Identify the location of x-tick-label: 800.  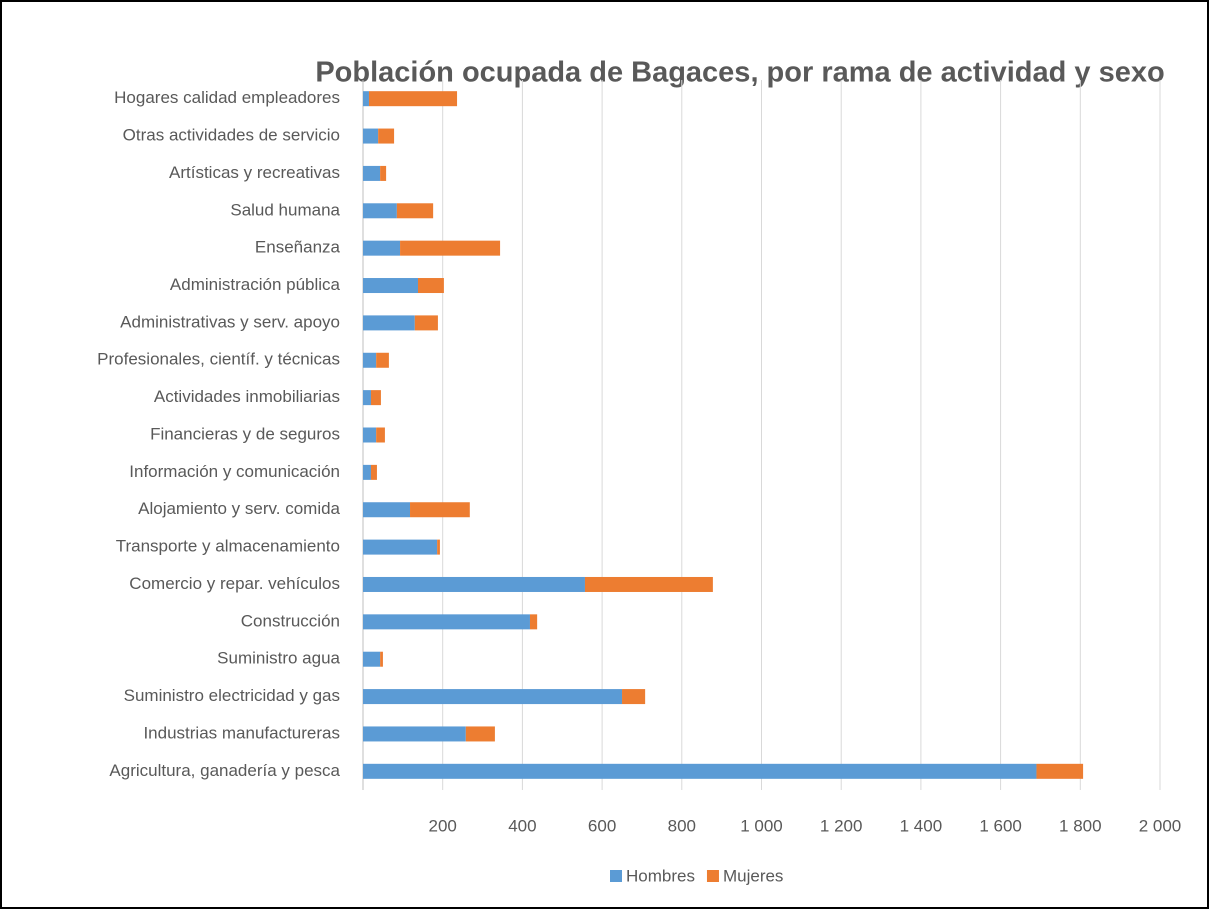
(682, 825).